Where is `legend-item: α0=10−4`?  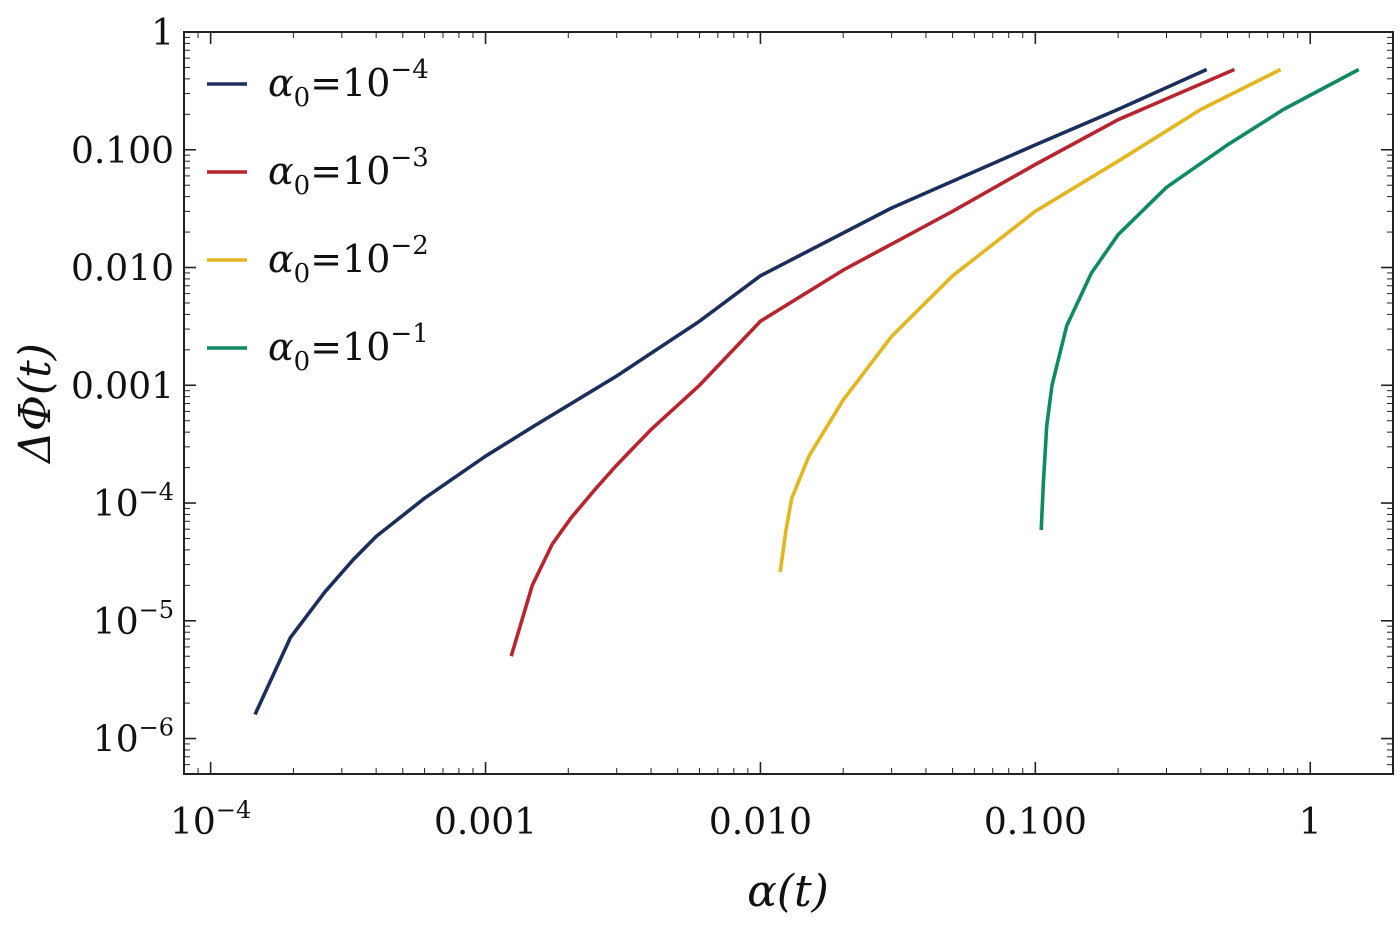
legend-item: α0=10−4 is located at coordinates (318, 84).